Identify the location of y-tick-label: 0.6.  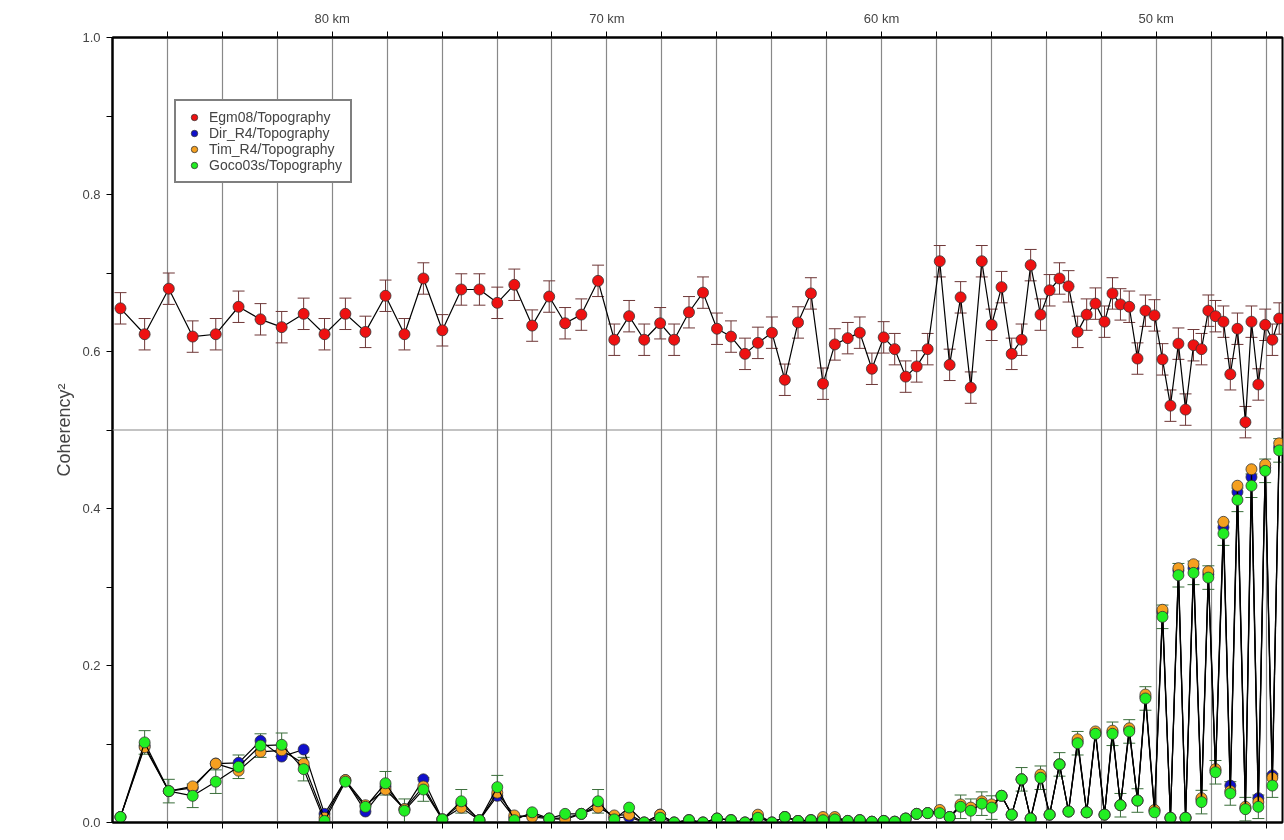
(91, 351).